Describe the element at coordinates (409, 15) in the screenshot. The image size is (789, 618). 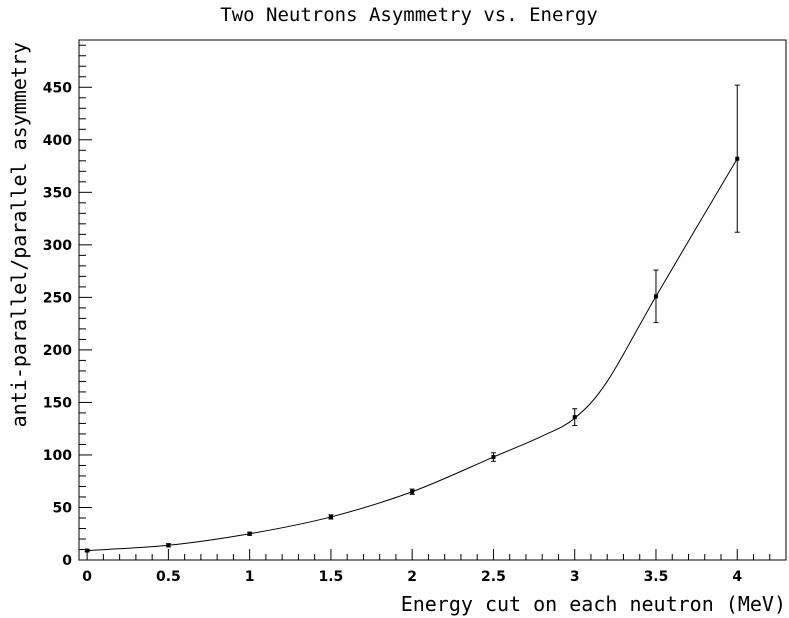
I see `chart-title: Two Neutrons Asymmetry vs. Energy` at that location.